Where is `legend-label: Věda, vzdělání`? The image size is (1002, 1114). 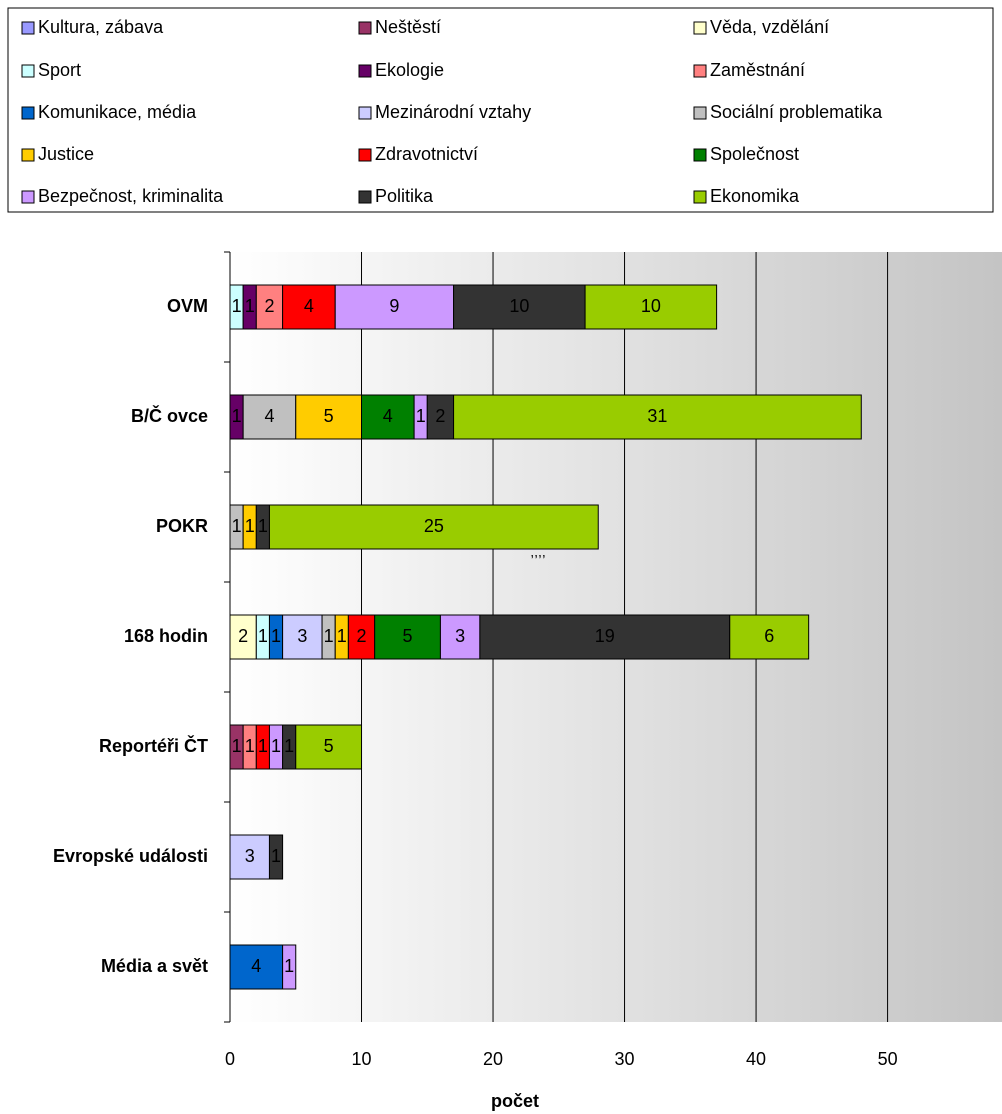
legend-label: Věda, vzdělání is located at coordinates (769, 27).